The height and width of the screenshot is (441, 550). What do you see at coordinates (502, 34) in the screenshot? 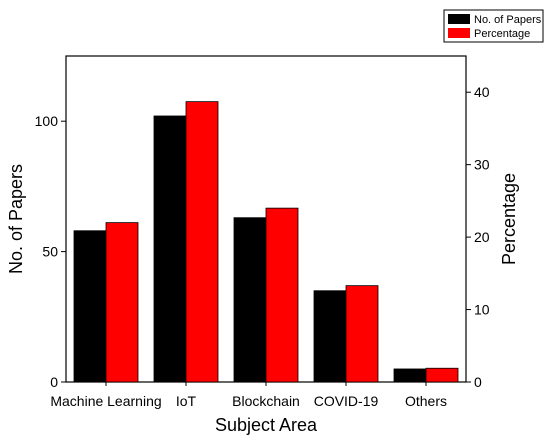
I see `legend-label-percentage: Percentage` at bounding box center [502, 34].